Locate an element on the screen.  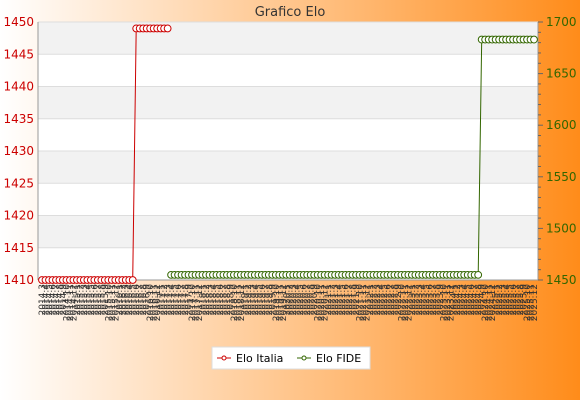
x-tick-label: 2020.3 is located at coordinates (294, 300).